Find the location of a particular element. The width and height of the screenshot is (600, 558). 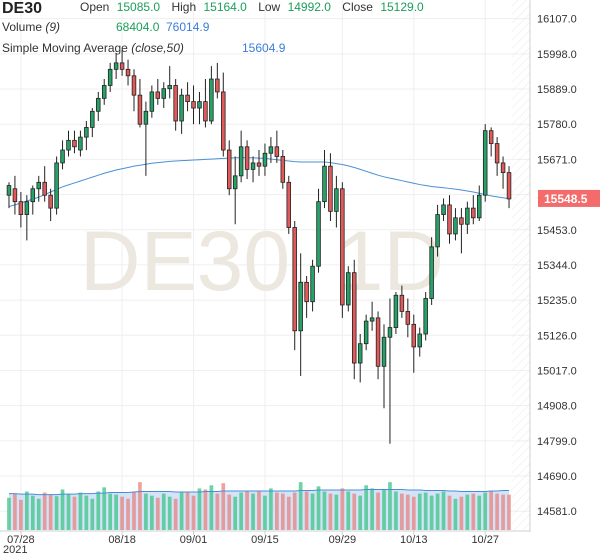

price-tick-label: 15344.0 is located at coordinates (557, 266).